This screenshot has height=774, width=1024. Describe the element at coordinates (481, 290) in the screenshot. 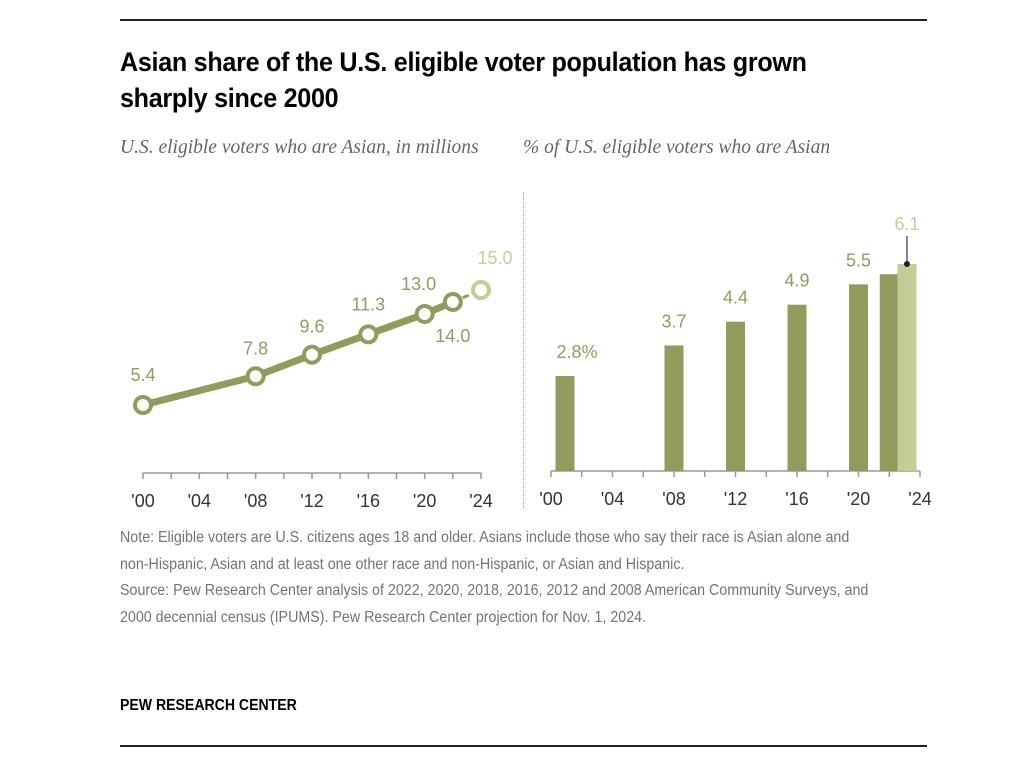

I see `projected-data-point` at that location.